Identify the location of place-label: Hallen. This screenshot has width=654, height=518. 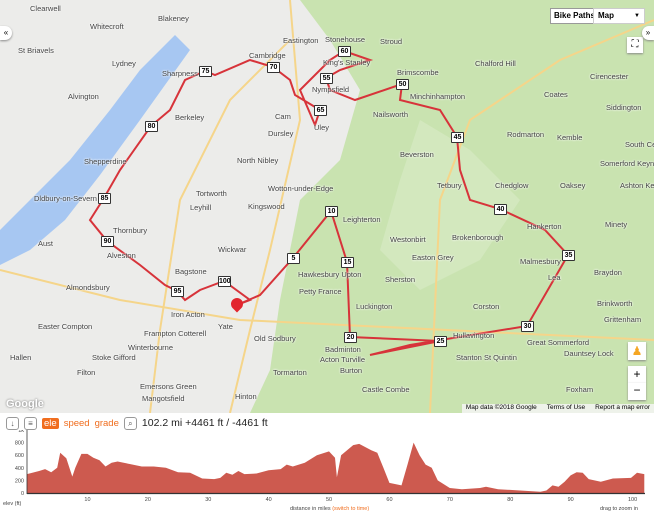
(21, 357).